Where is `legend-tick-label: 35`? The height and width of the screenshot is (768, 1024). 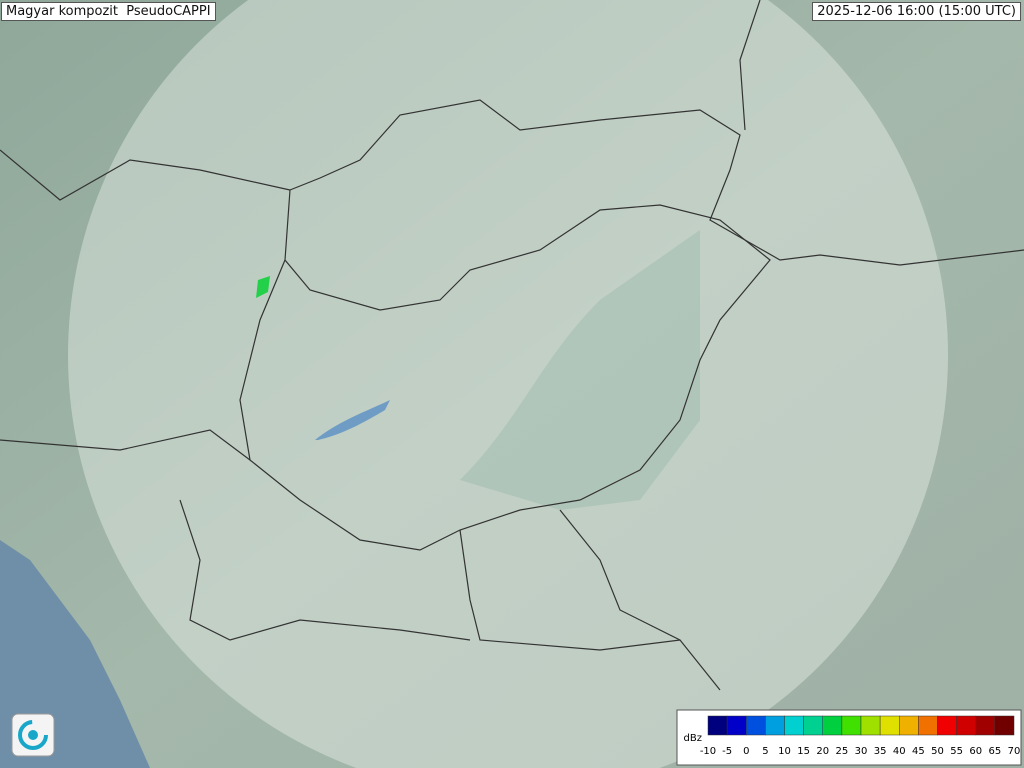
legend-tick-label: 35 is located at coordinates (880, 751).